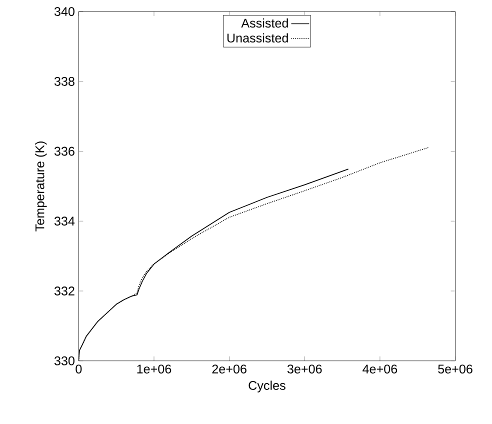 The width and height of the screenshot is (492, 424). Describe the element at coordinates (41, 187) in the screenshot. I see `y-axis-title: Temperature (K)` at that location.